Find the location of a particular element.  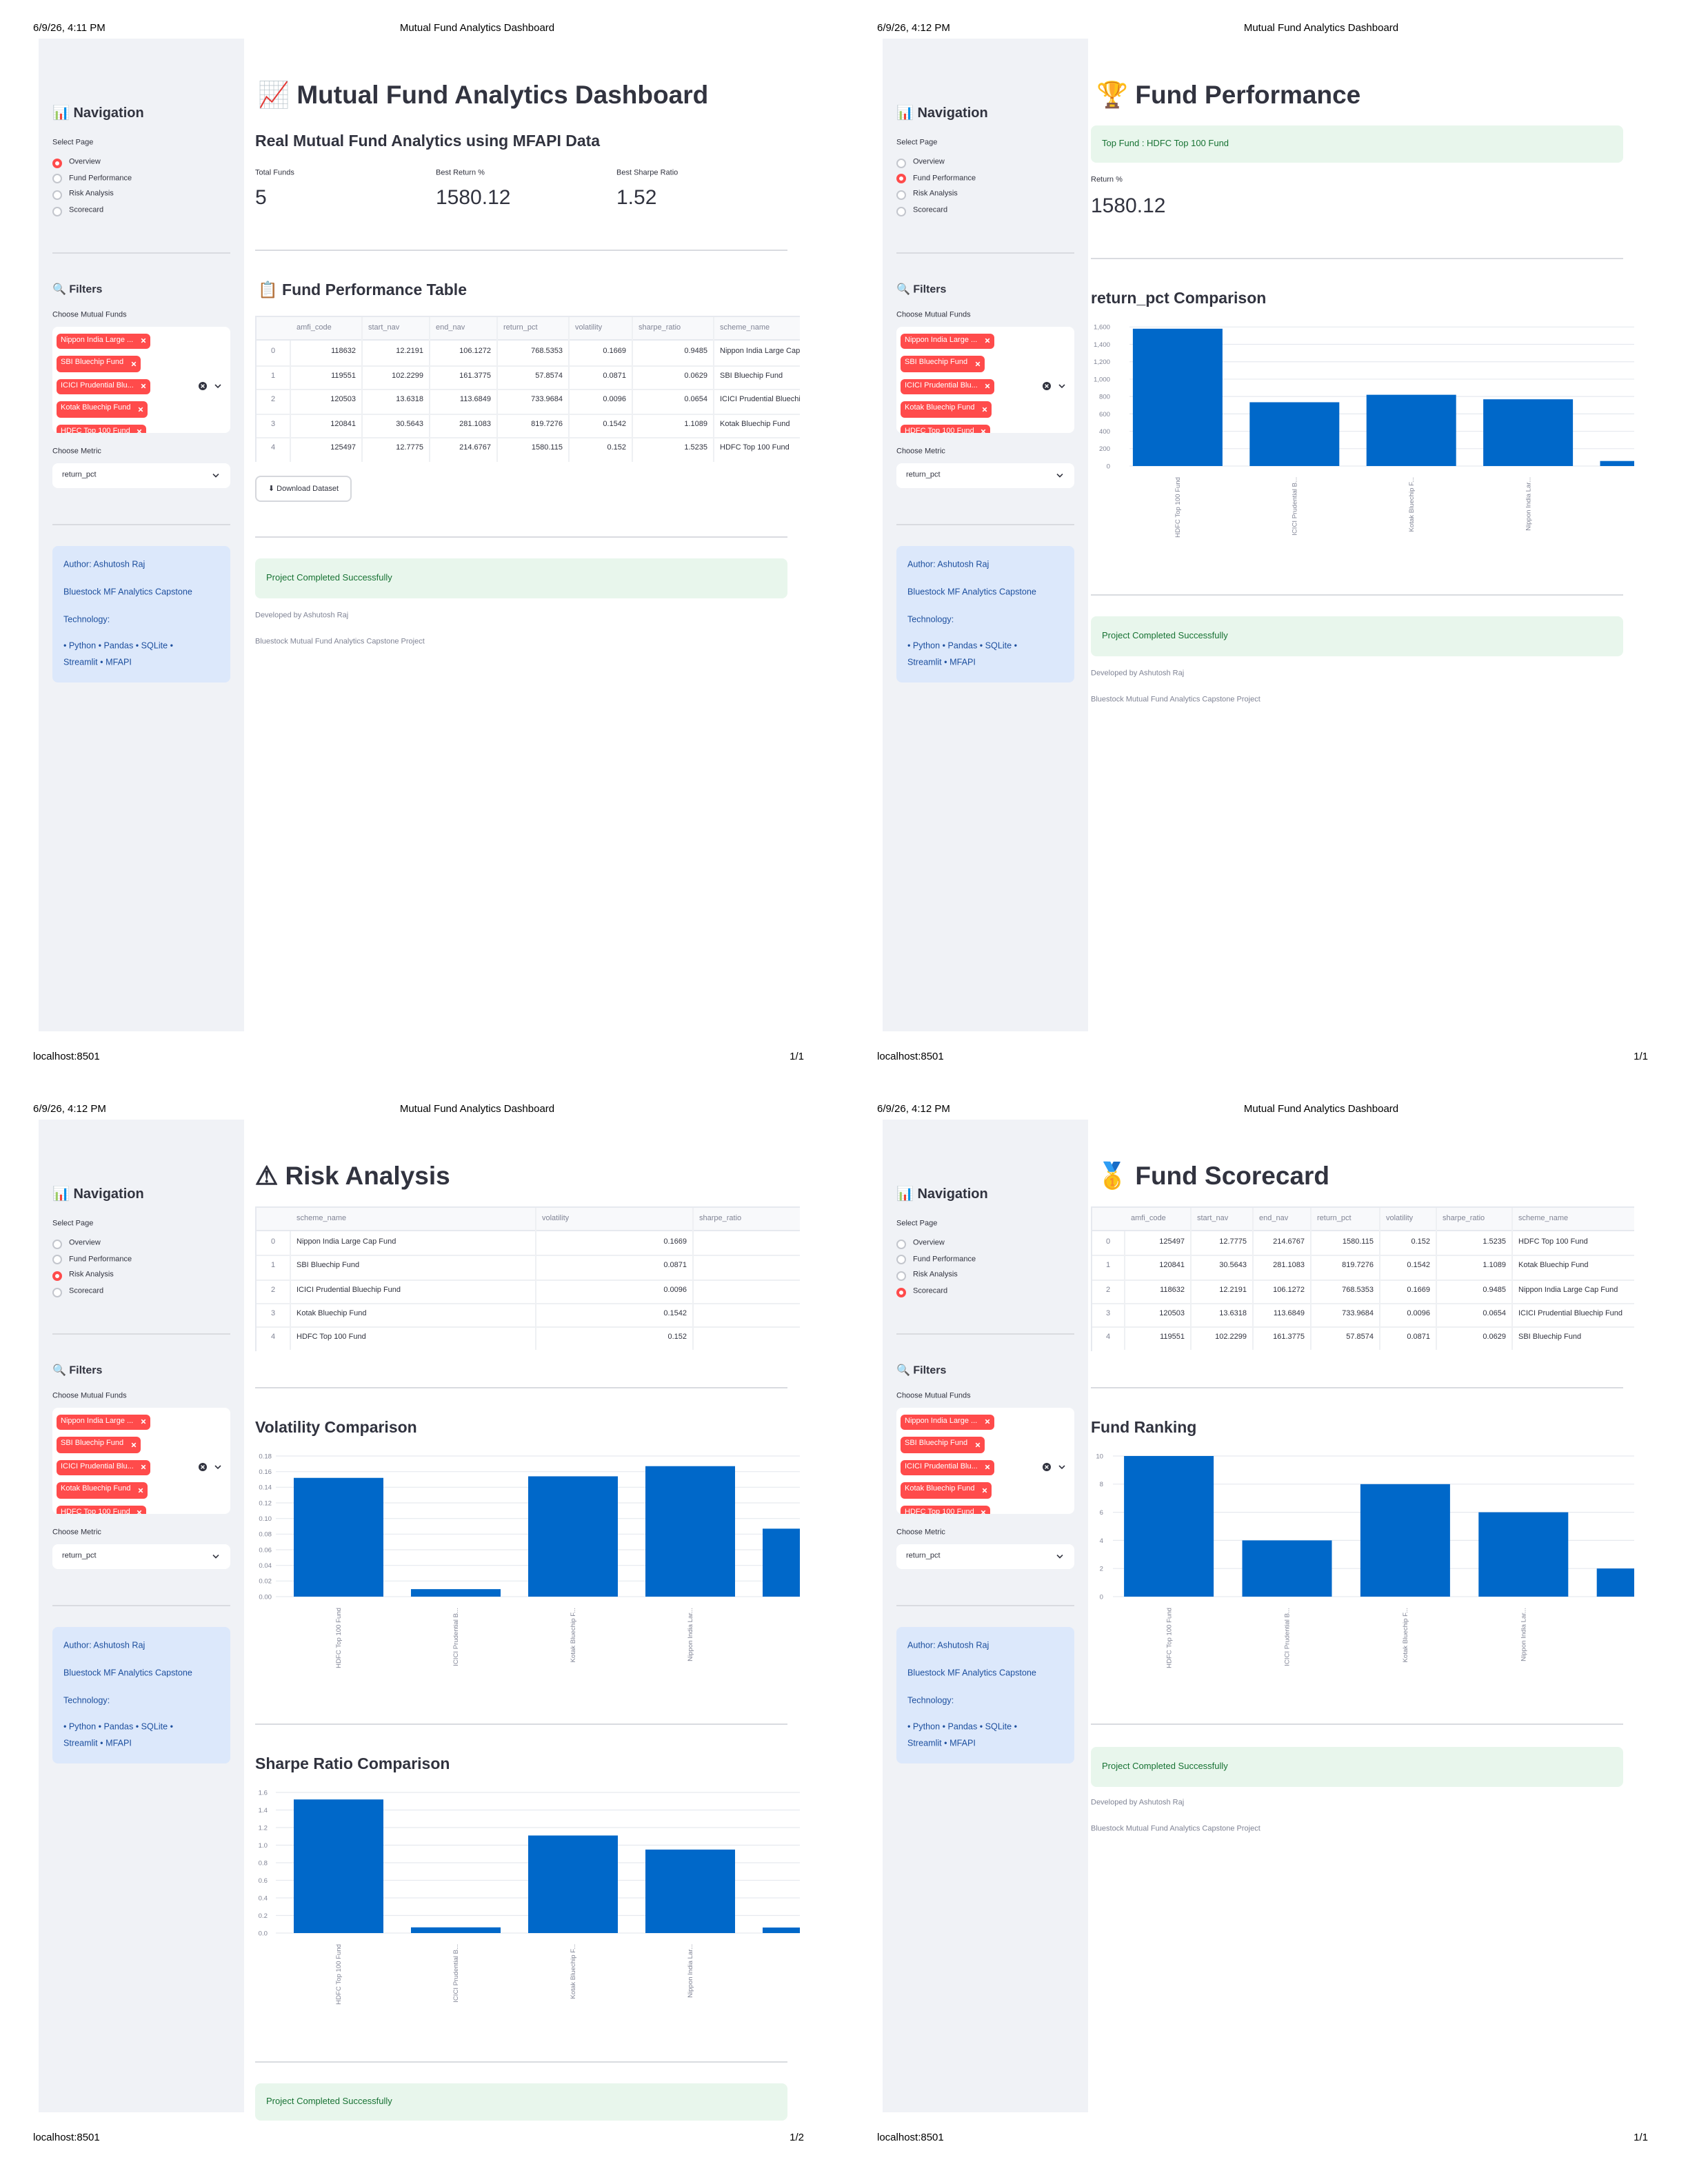

y-tick-label: 8 is located at coordinates (1101, 1485).